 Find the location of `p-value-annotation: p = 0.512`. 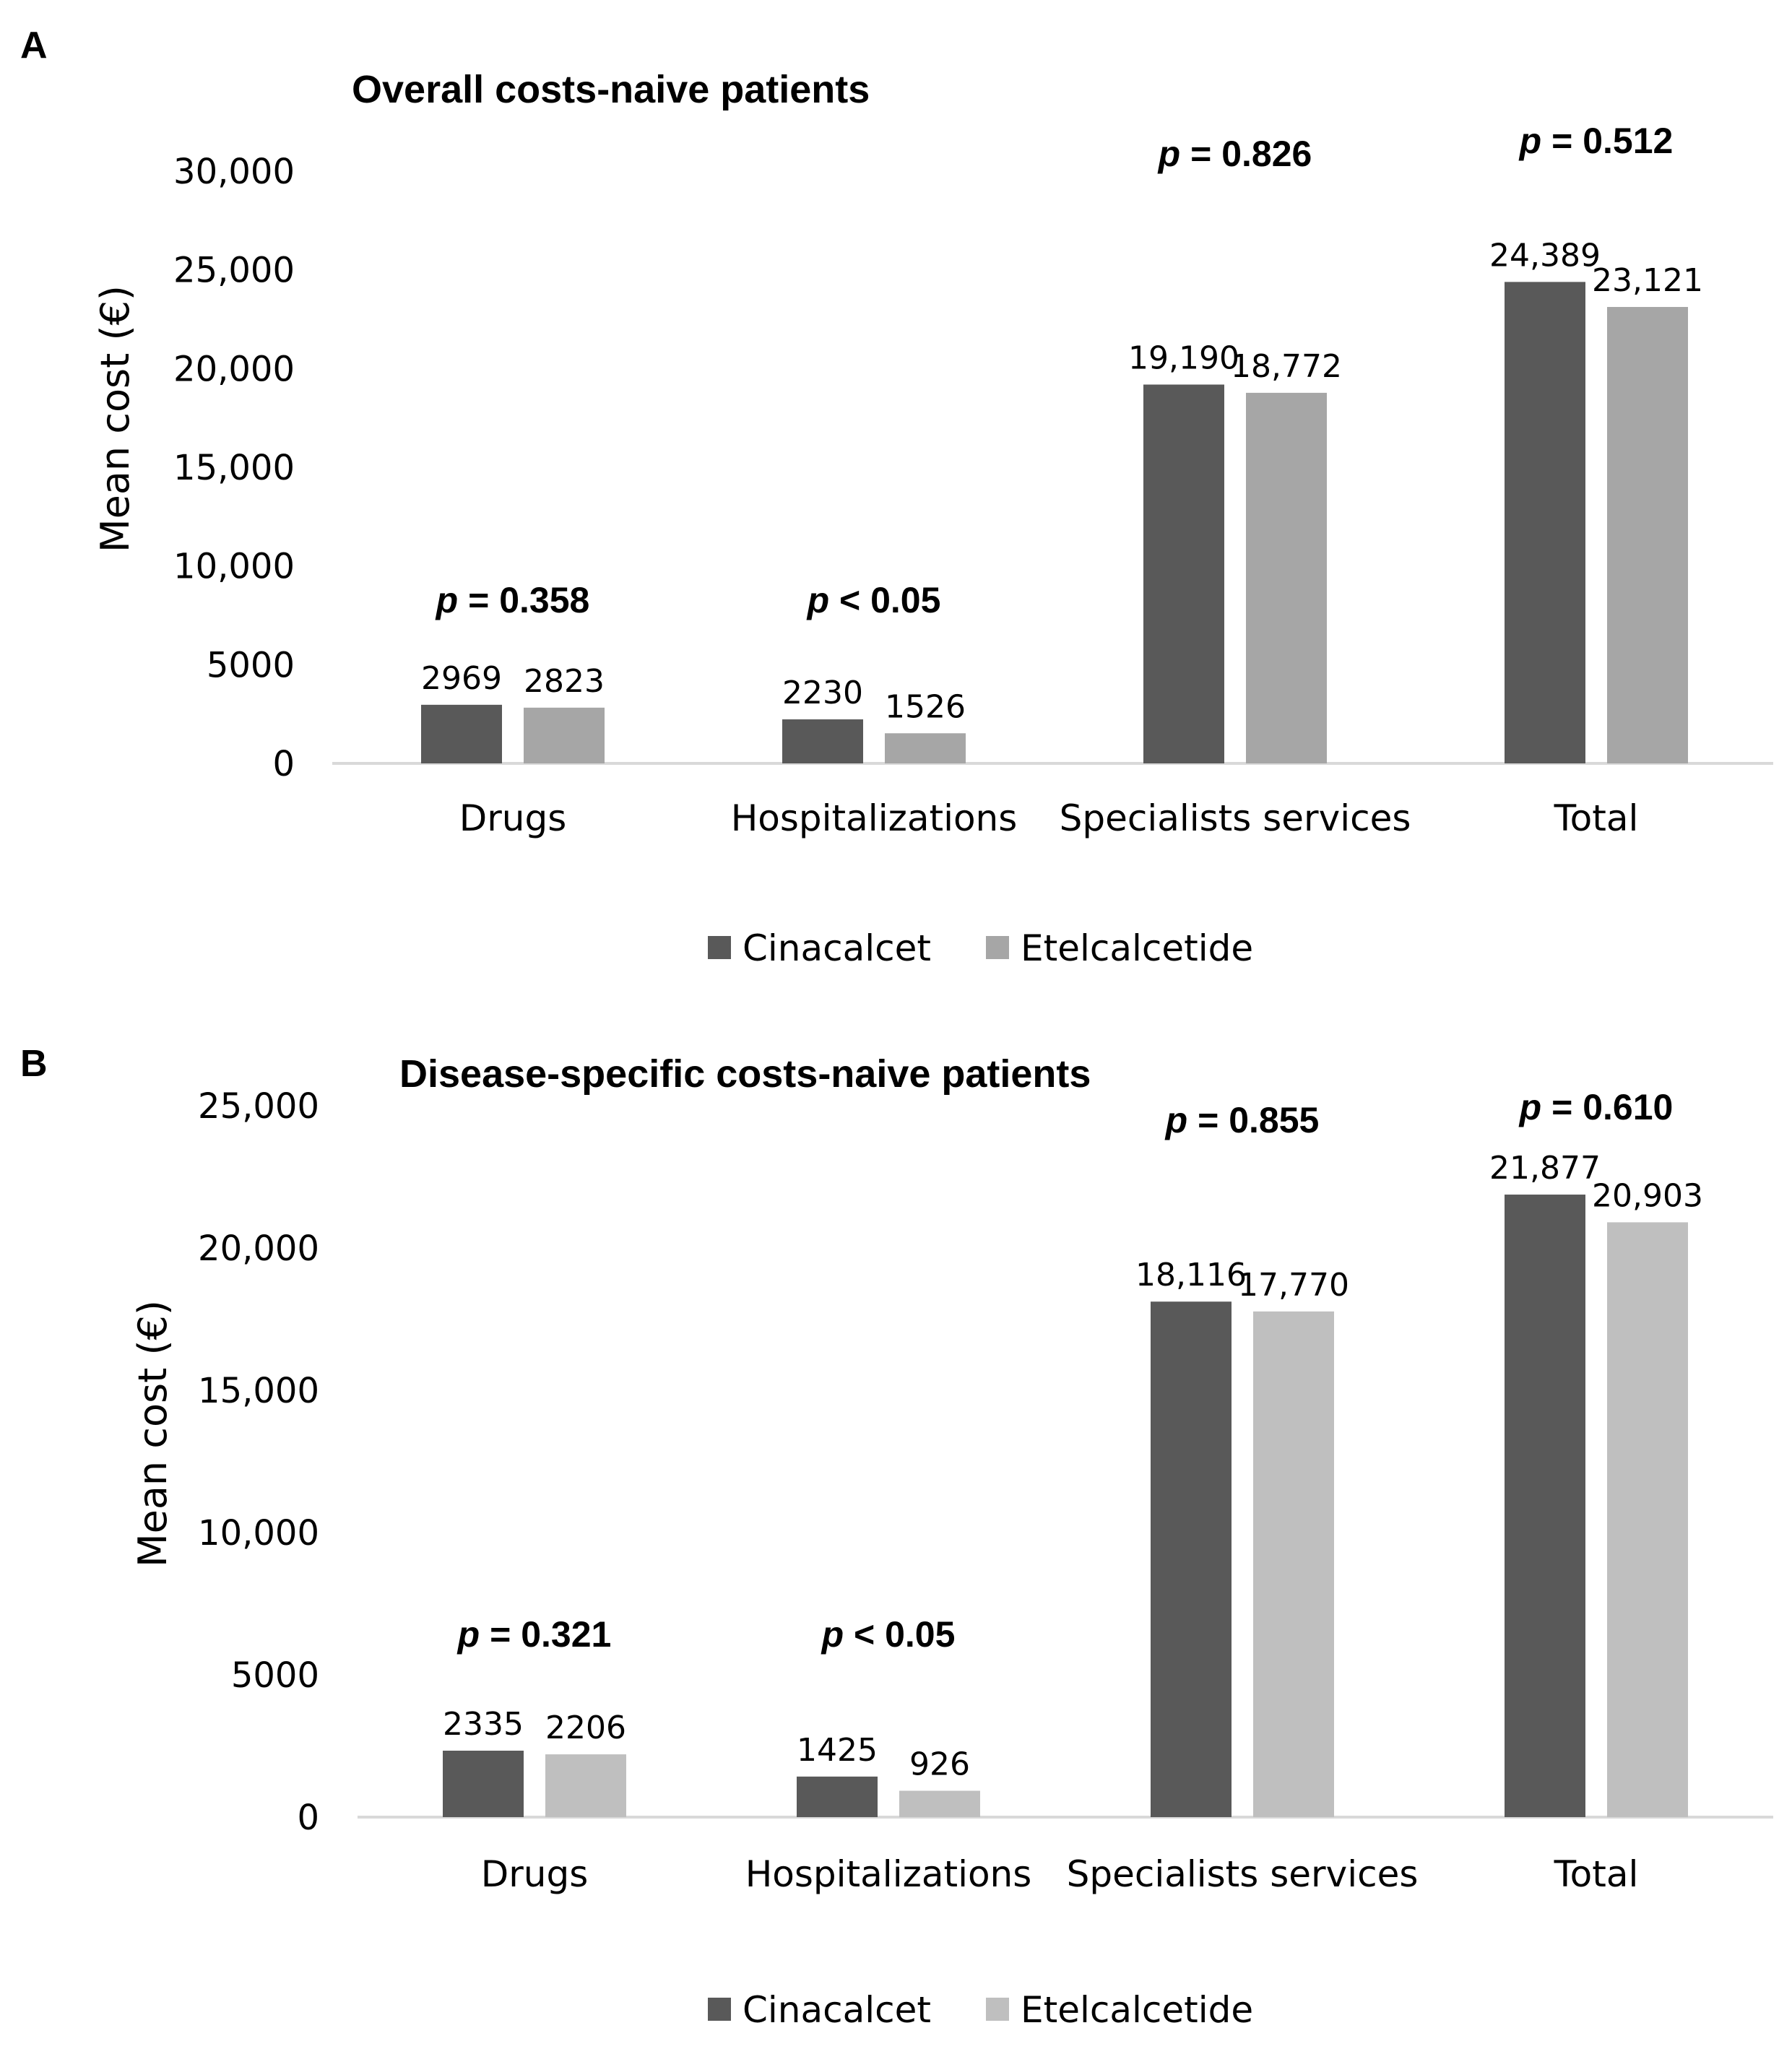

p-value-annotation: p = 0.512 is located at coordinates (1596, 141).